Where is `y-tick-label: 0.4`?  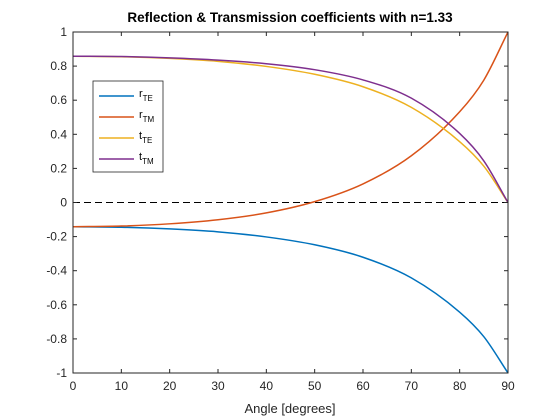
y-tick-label: 0.4 is located at coordinates (58, 134).